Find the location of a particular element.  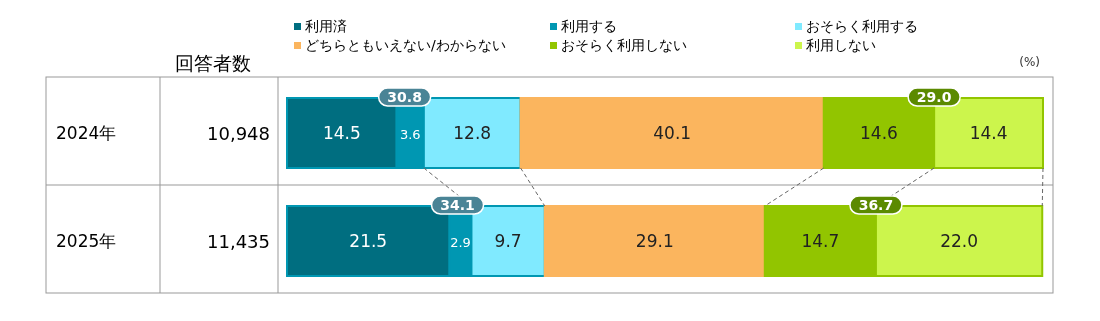

data-label: 21.5 is located at coordinates (368, 241).